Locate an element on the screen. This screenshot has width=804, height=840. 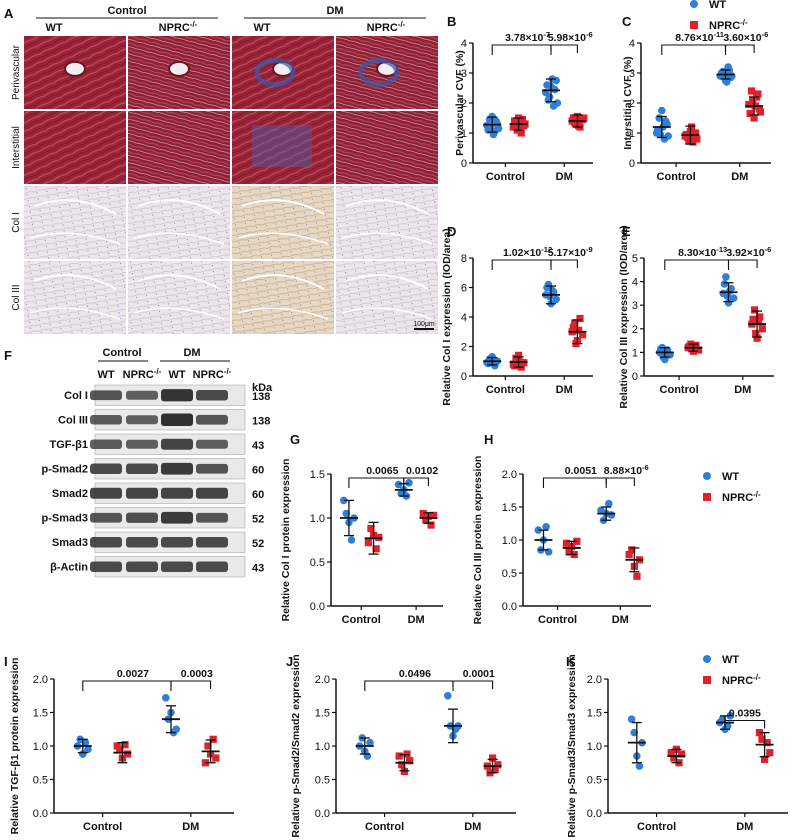
legend: WT NPRC-/- is located at coordinates (719, 16).